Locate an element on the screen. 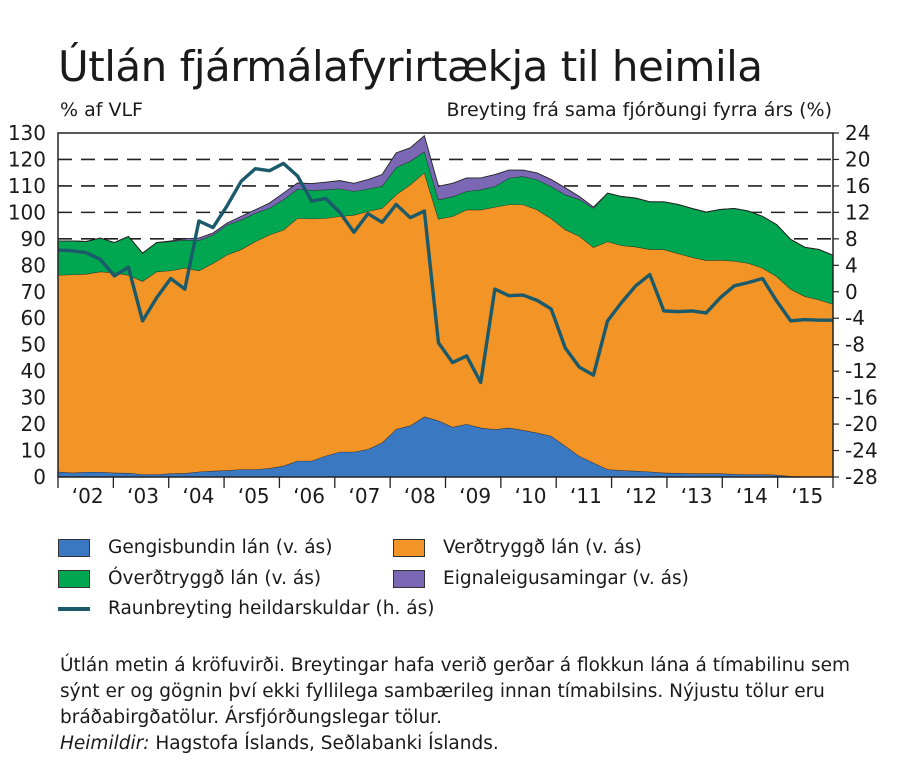 This screenshot has height=784, width=900. legend-item-verdtryggd: Verðtryggð lán (v. ás) is located at coordinates (517, 547).